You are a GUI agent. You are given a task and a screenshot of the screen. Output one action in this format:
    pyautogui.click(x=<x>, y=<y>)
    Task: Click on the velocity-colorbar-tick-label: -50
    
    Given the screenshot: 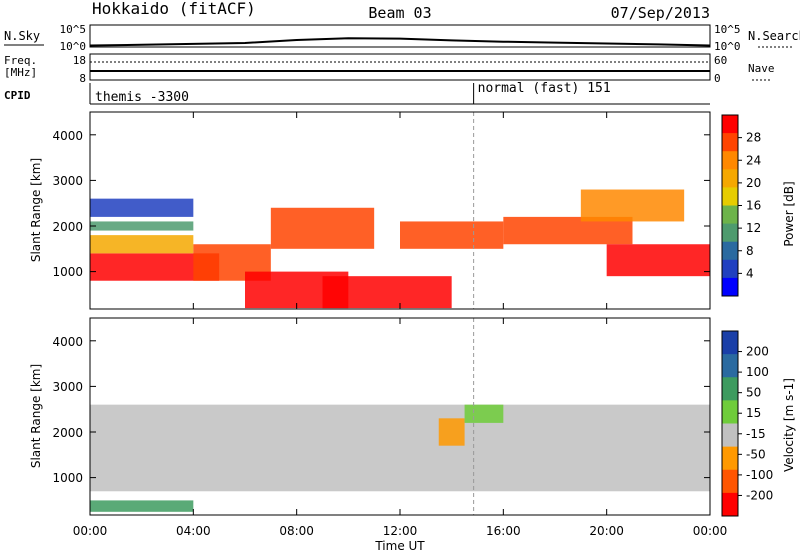 What is the action you would take?
    pyautogui.click(x=756, y=454)
    